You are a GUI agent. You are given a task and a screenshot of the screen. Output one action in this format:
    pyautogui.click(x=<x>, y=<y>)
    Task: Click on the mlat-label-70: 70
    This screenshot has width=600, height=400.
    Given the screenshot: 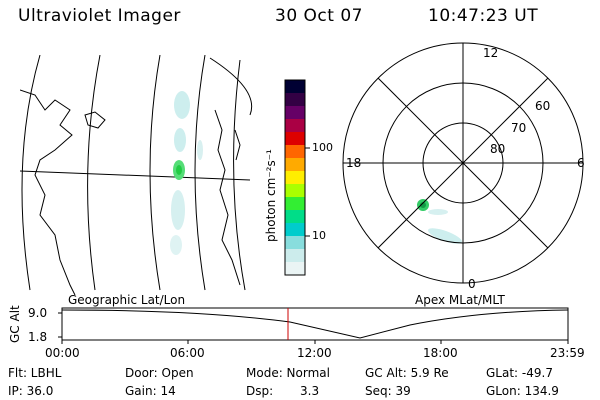 What is the action you would take?
    pyautogui.click(x=519, y=128)
    